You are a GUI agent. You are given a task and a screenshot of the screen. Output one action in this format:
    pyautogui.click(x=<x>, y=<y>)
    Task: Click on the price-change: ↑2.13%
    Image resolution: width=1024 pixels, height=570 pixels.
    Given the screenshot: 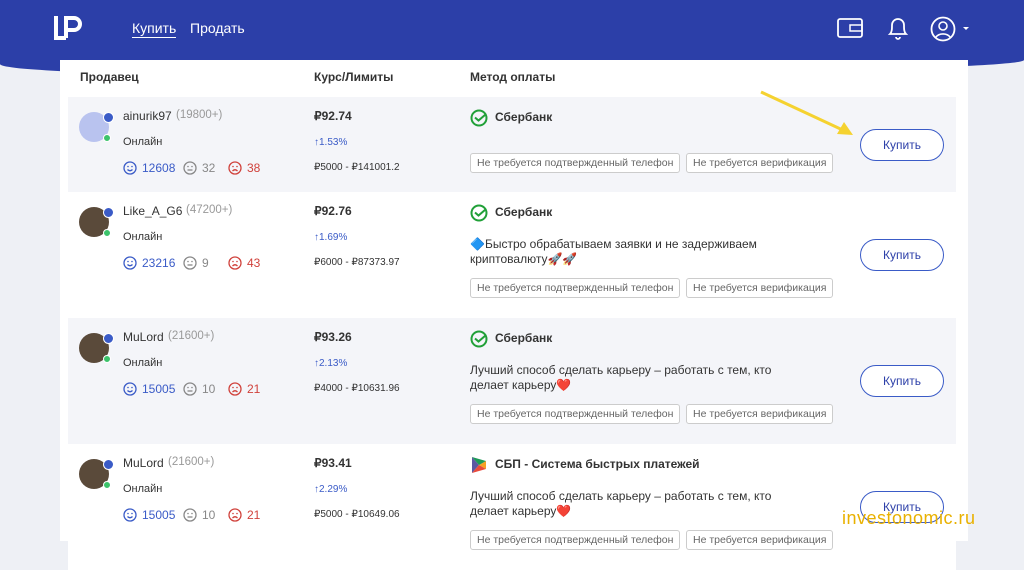 What is the action you would take?
    pyautogui.click(x=331, y=363)
    